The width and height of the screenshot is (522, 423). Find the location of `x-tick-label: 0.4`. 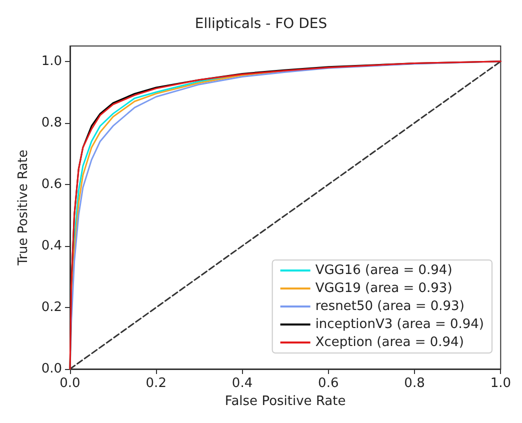

x-tick-label: 0.4 is located at coordinates (242, 383).